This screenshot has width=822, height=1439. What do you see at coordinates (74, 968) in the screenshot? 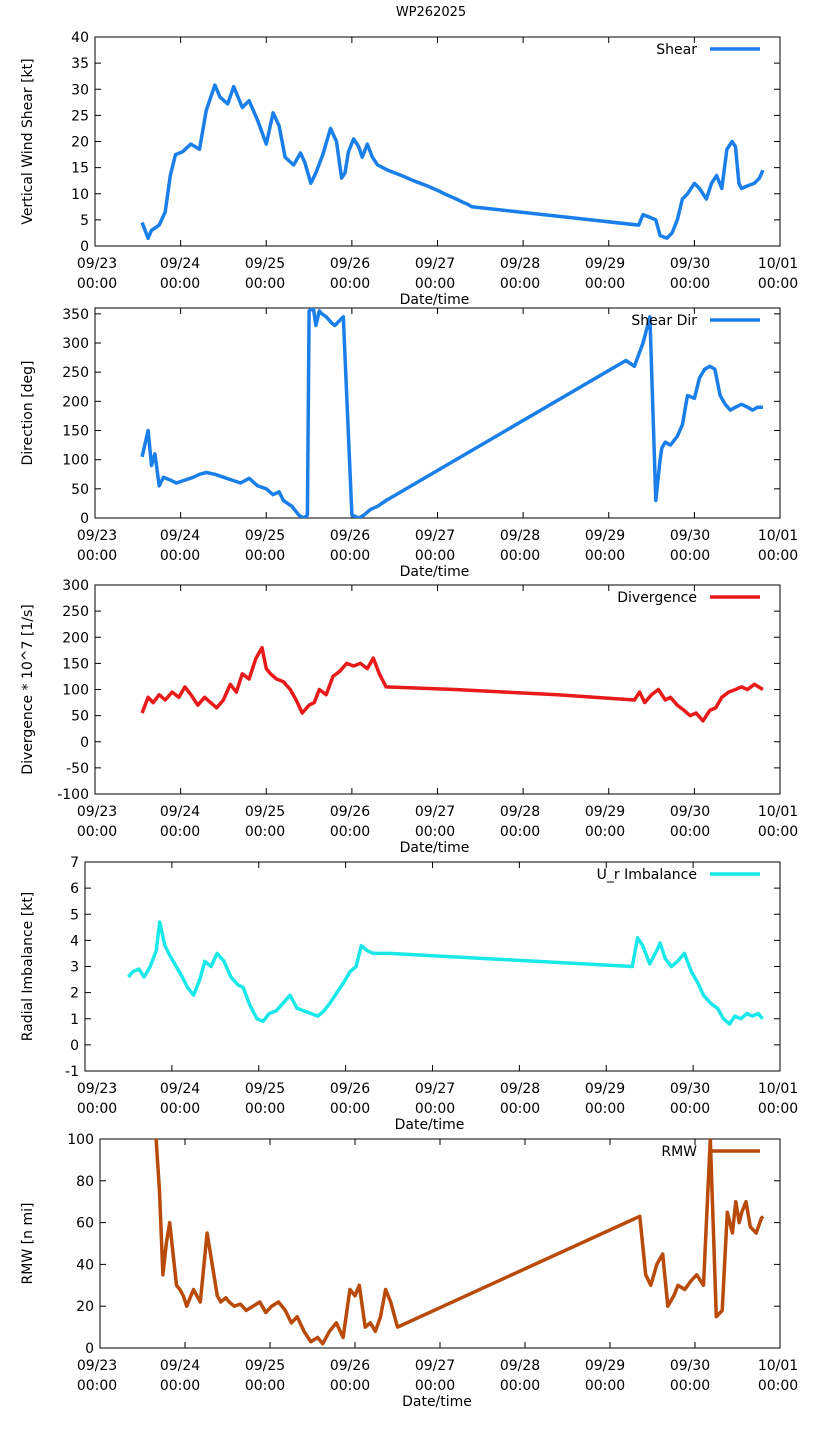
I see `y-tick-label: 3` at bounding box center [74, 968].